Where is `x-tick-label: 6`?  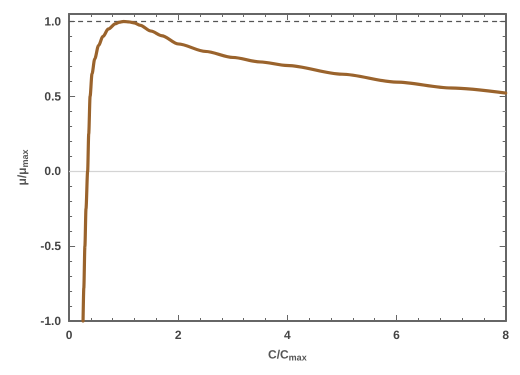
x-tick-label: 6 is located at coordinates (396, 335).